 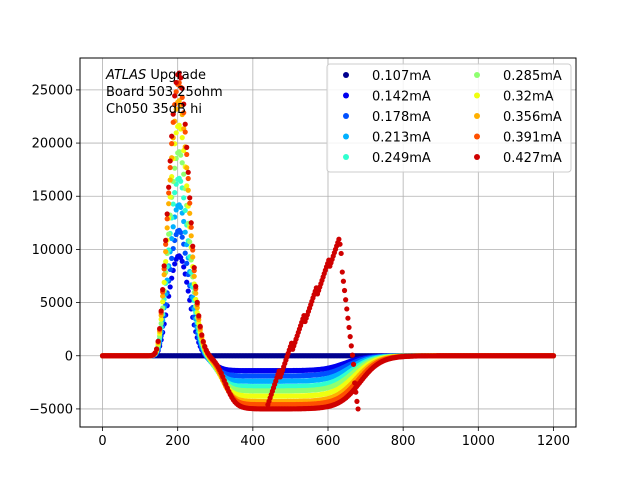 What do you see at coordinates (52, 197) in the screenshot?
I see `y-tick-label: 15000` at bounding box center [52, 197].